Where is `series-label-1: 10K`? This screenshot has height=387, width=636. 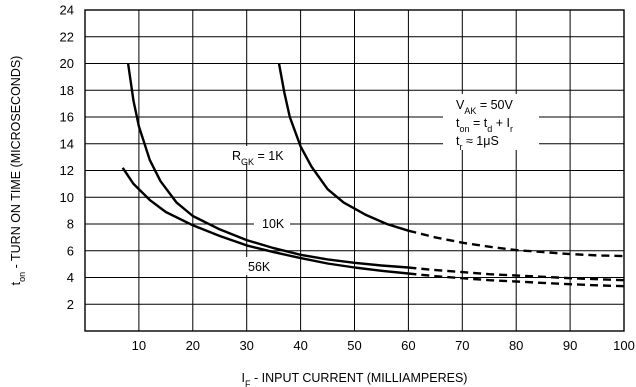 series-label-1: 10K is located at coordinates (273, 224).